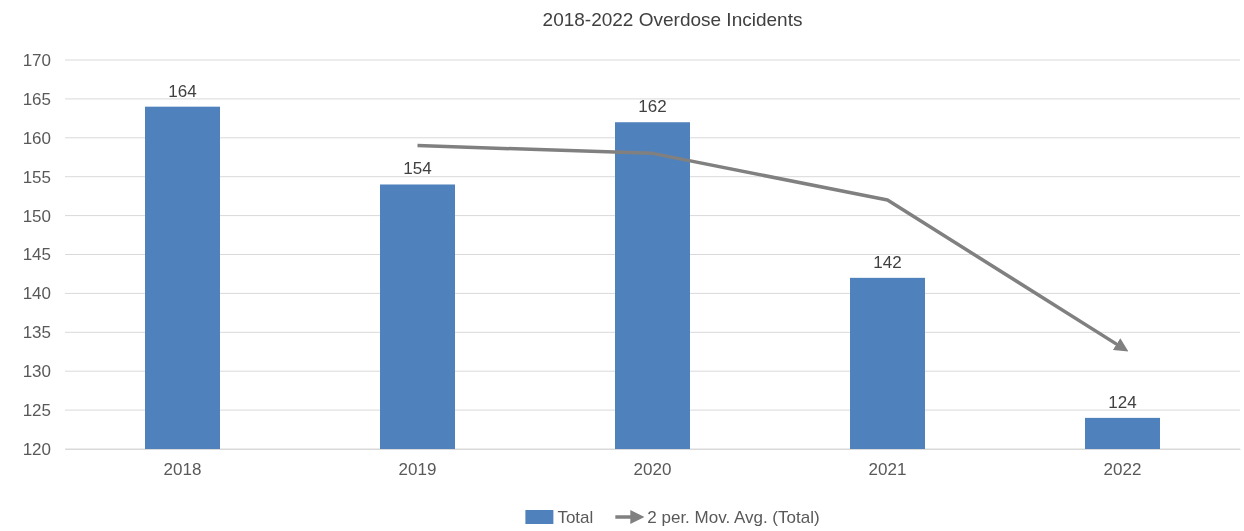  Describe the element at coordinates (575, 517) in the screenshot. I see `legend-label: Total` at that location.